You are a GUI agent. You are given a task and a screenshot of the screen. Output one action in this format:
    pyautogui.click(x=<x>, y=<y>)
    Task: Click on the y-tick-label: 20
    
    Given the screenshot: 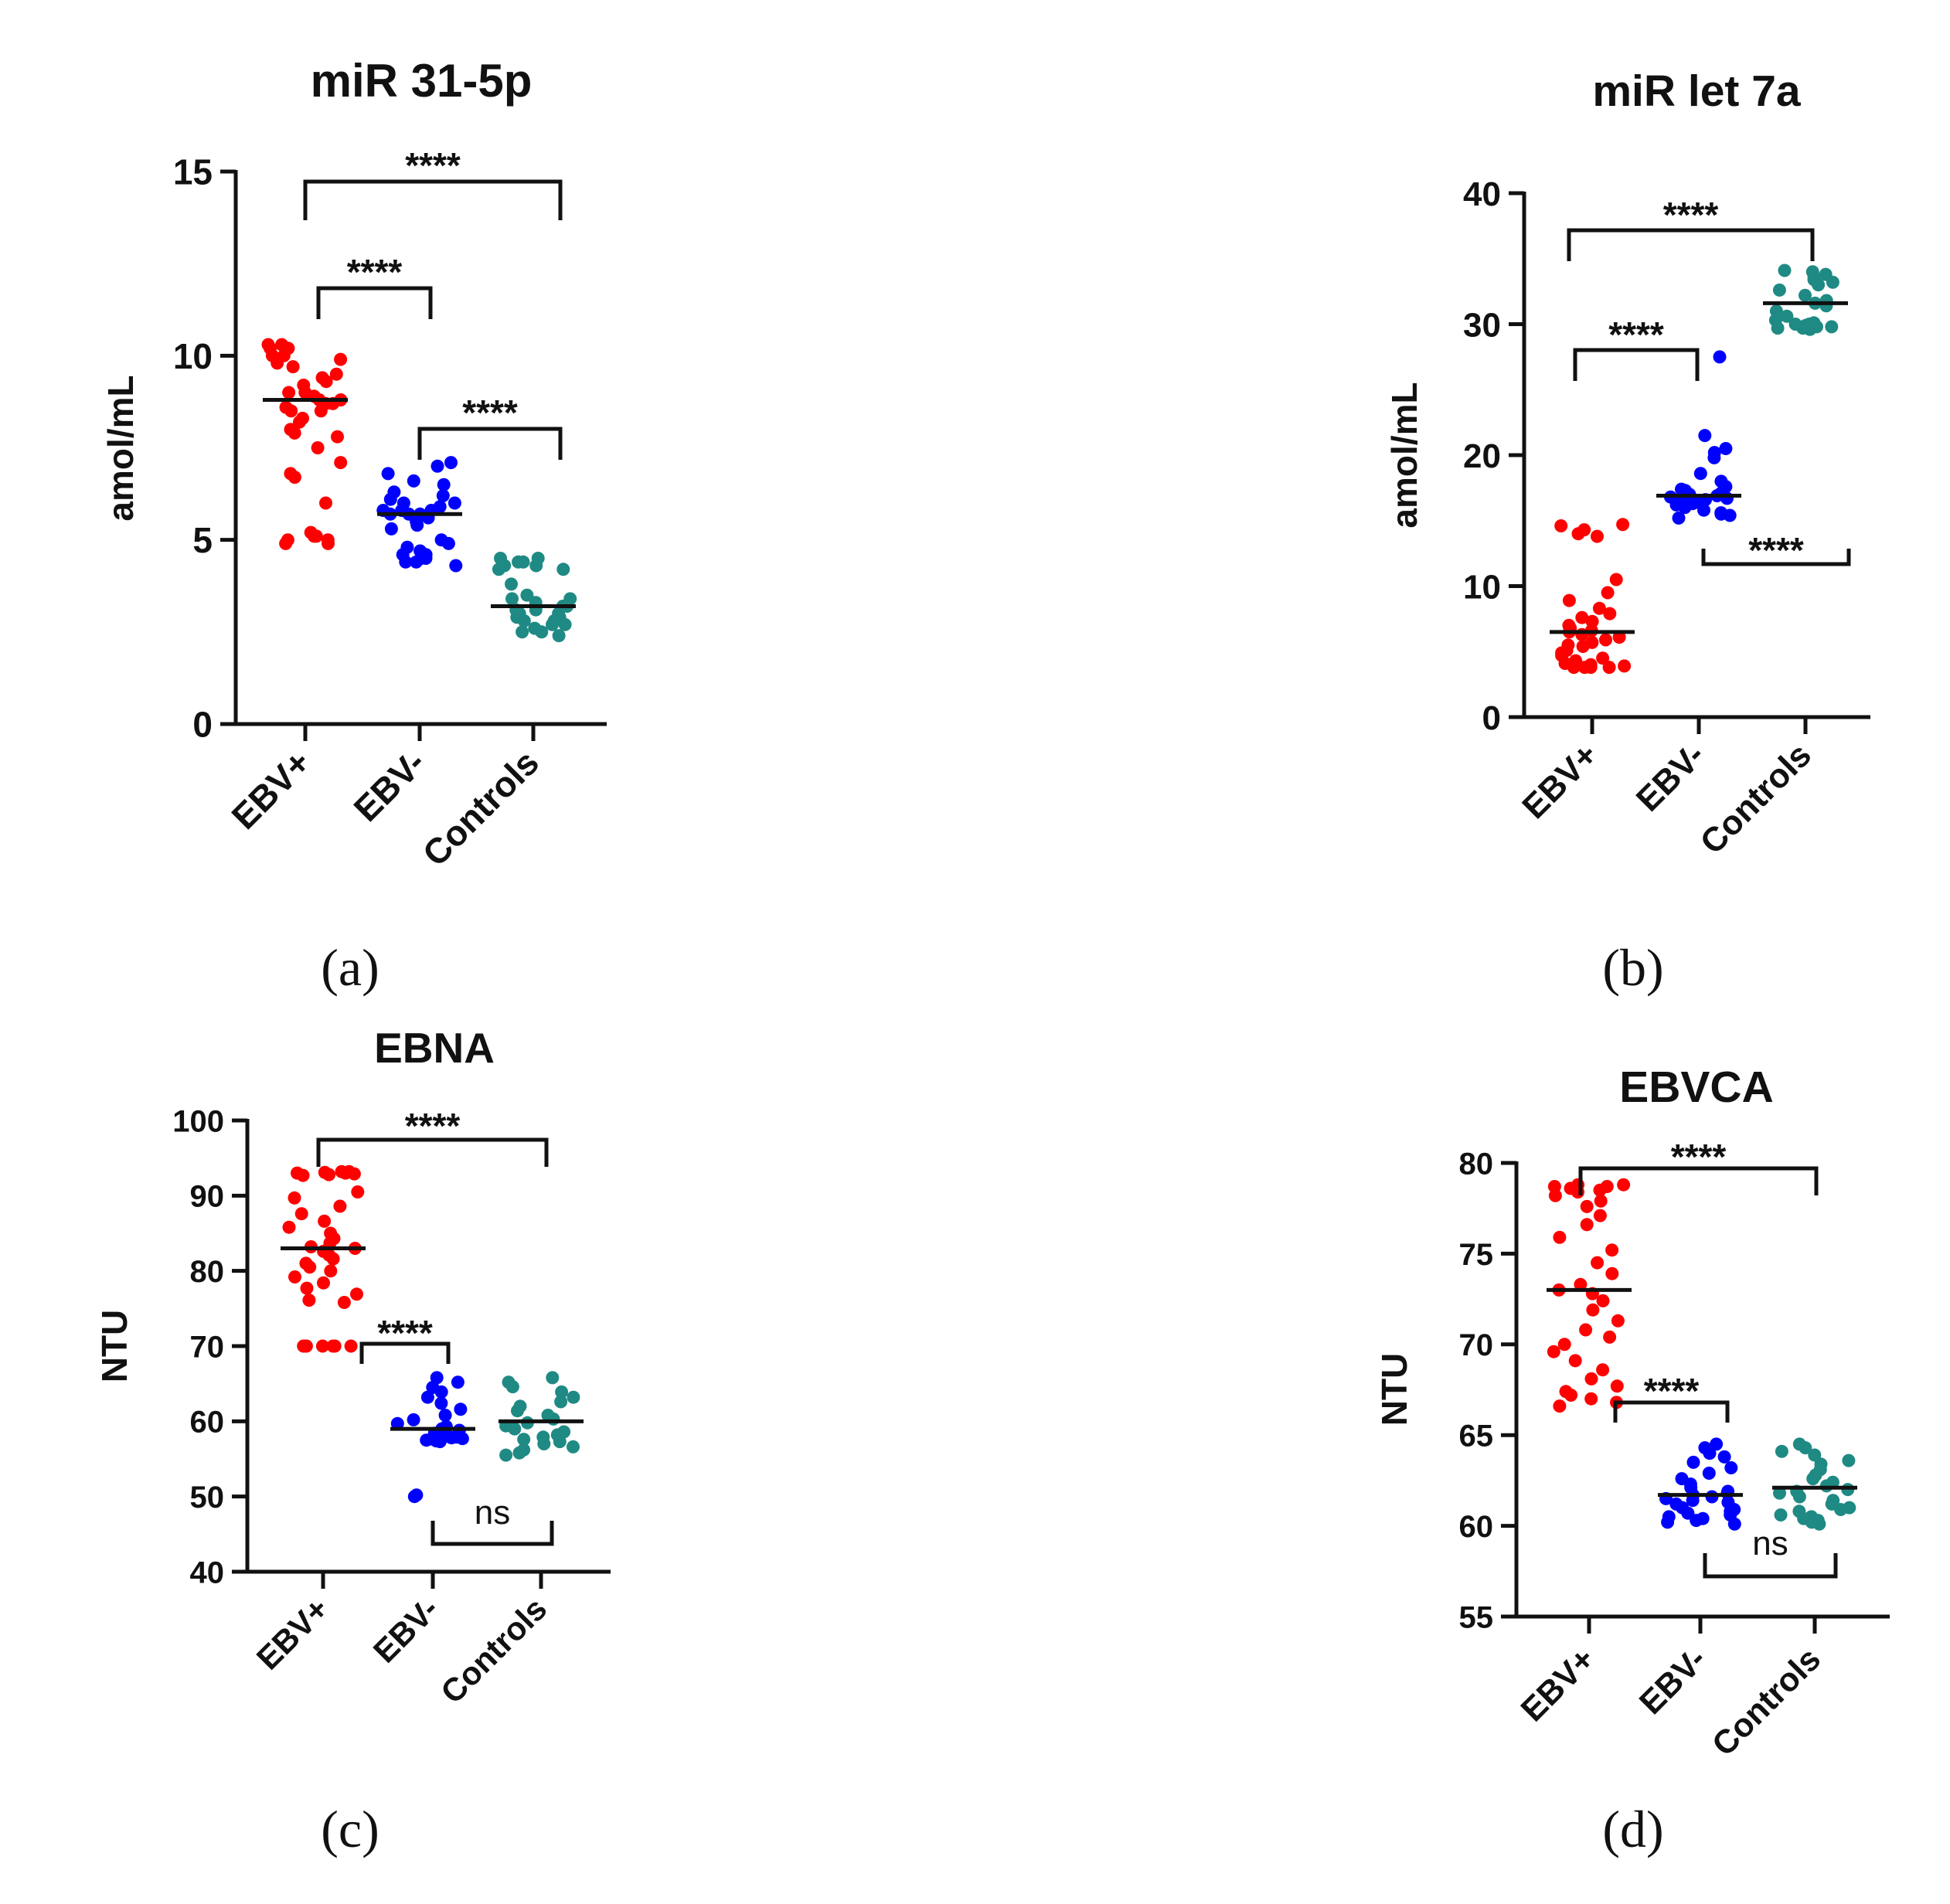 What is the action you would take?
    pyautogui.click(x=1482, y=456)
    